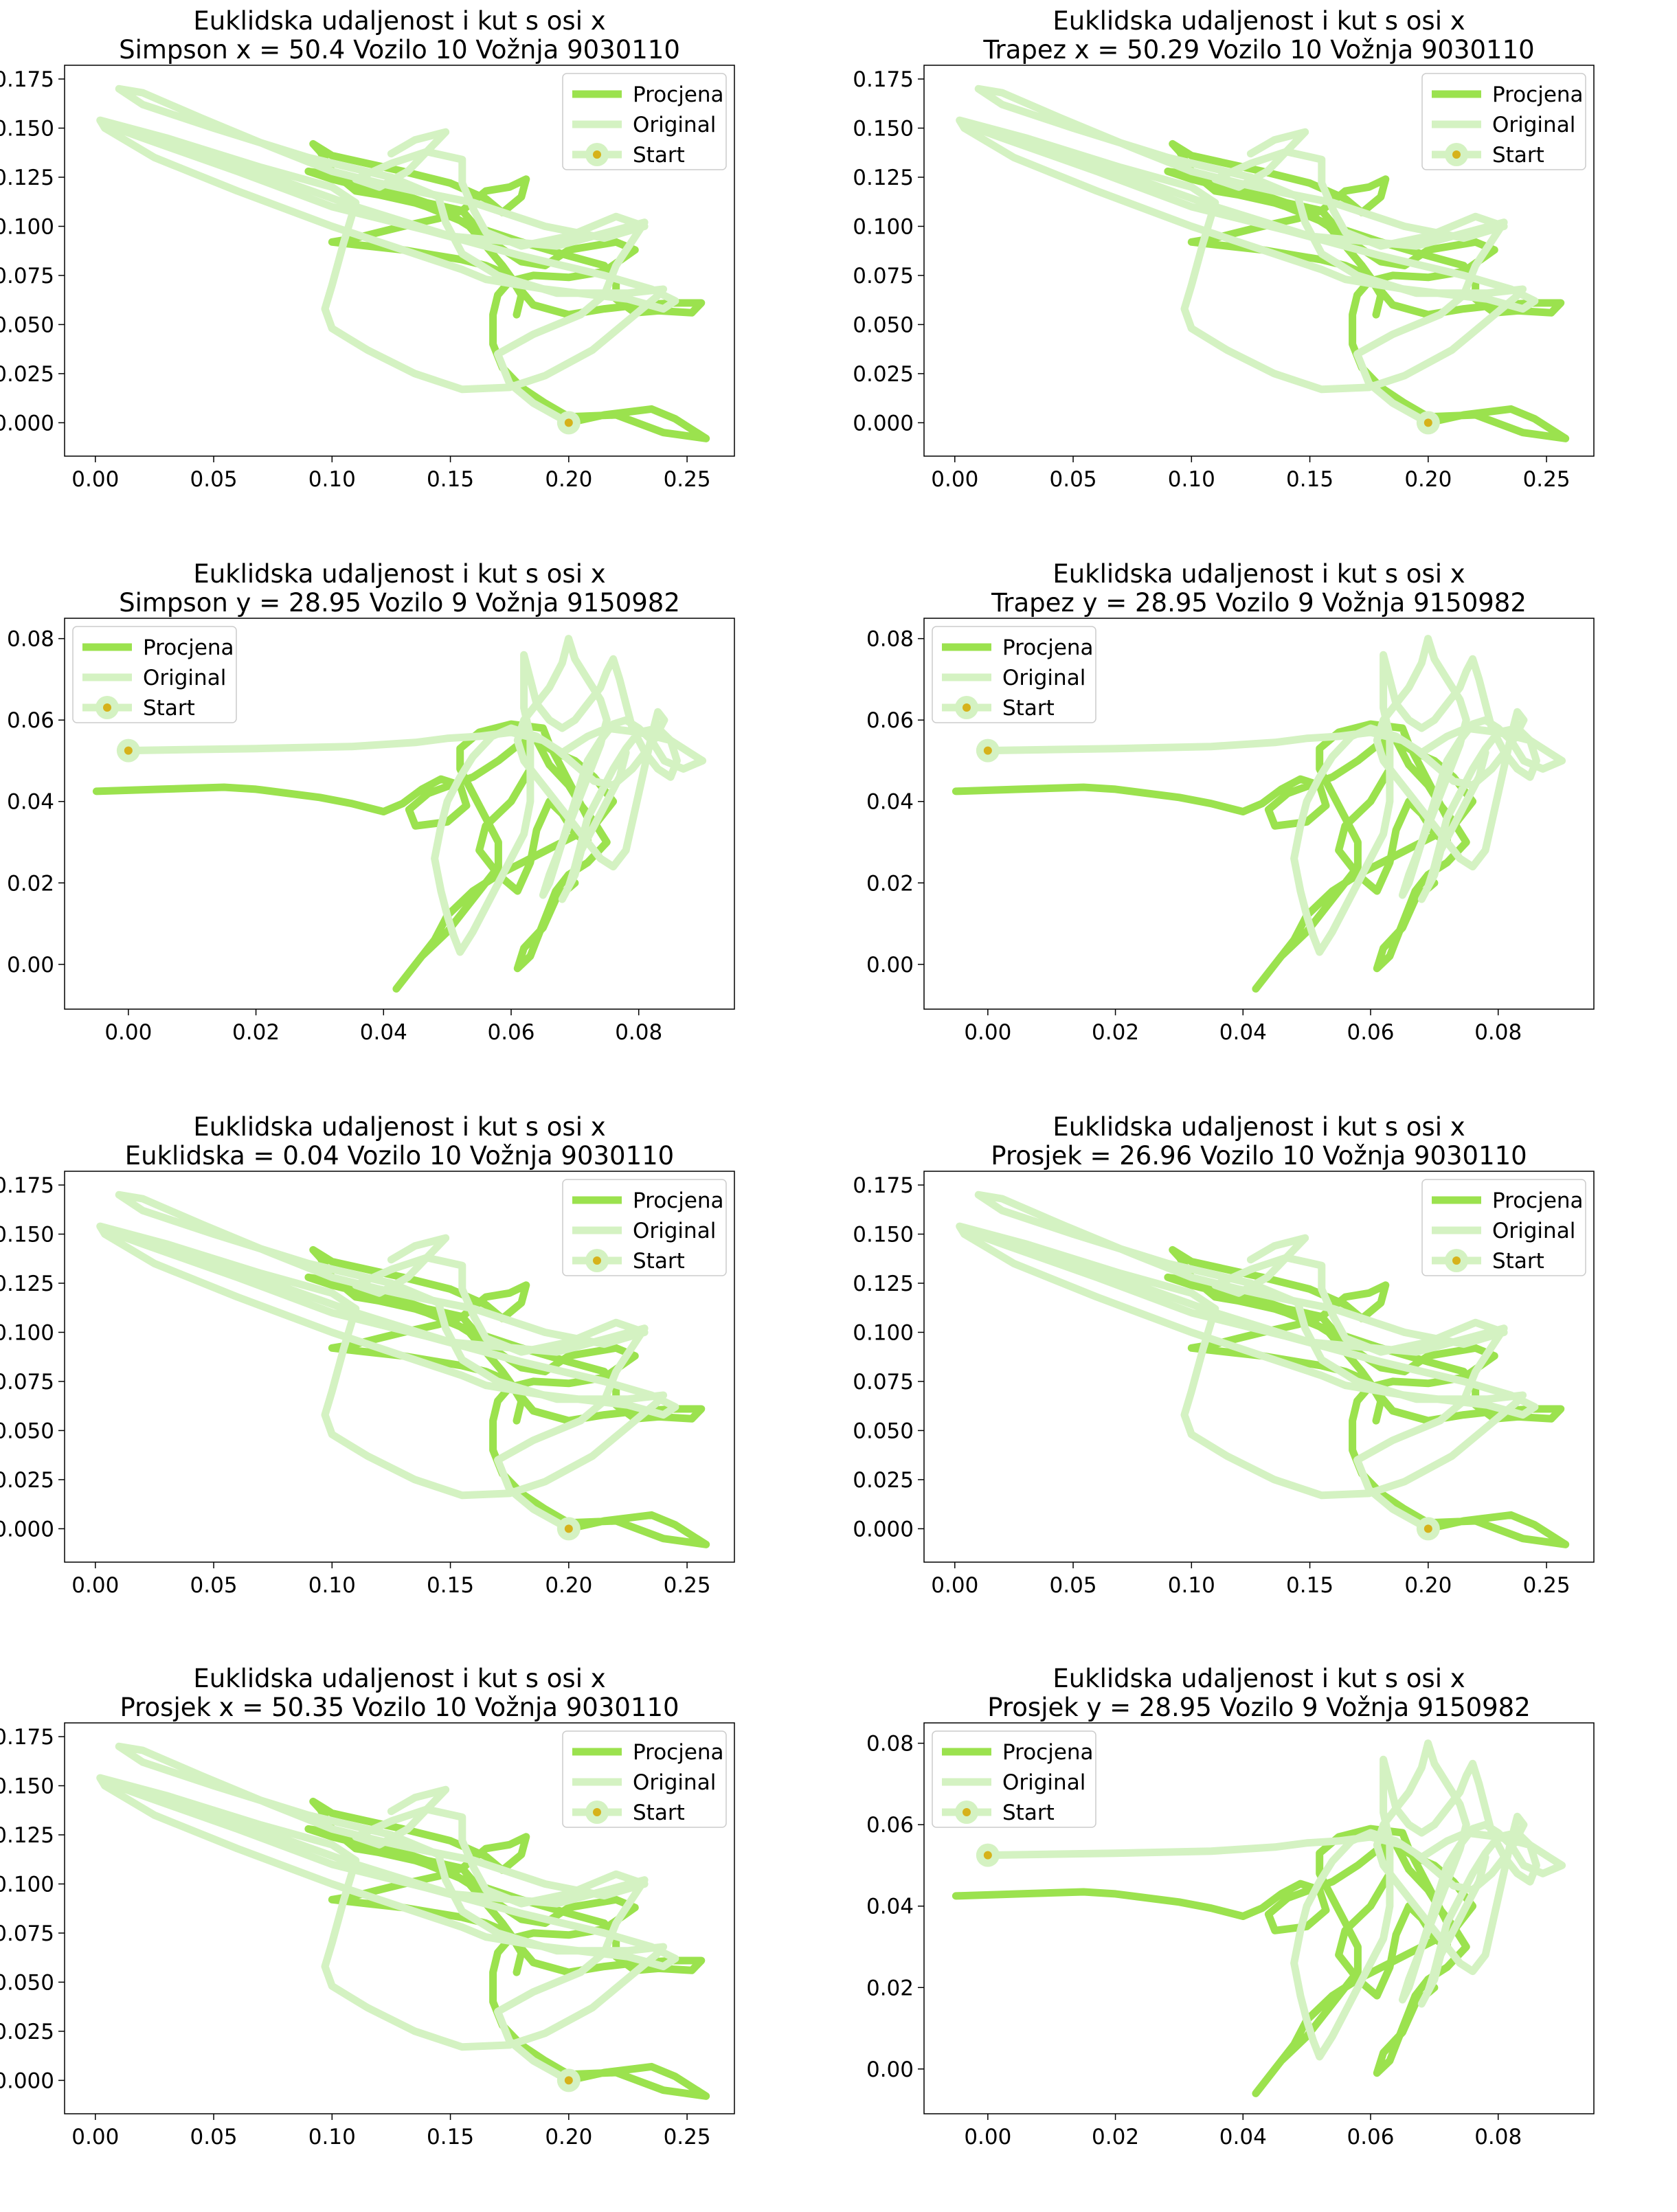 The image size is (1677, 2212). Describe the element at coordinates (1259, 1156) in the screenshot. I see `chart-subtitle: Prosjek = 26.96 Vozilo 10 Vožnja 9030110` at that location.